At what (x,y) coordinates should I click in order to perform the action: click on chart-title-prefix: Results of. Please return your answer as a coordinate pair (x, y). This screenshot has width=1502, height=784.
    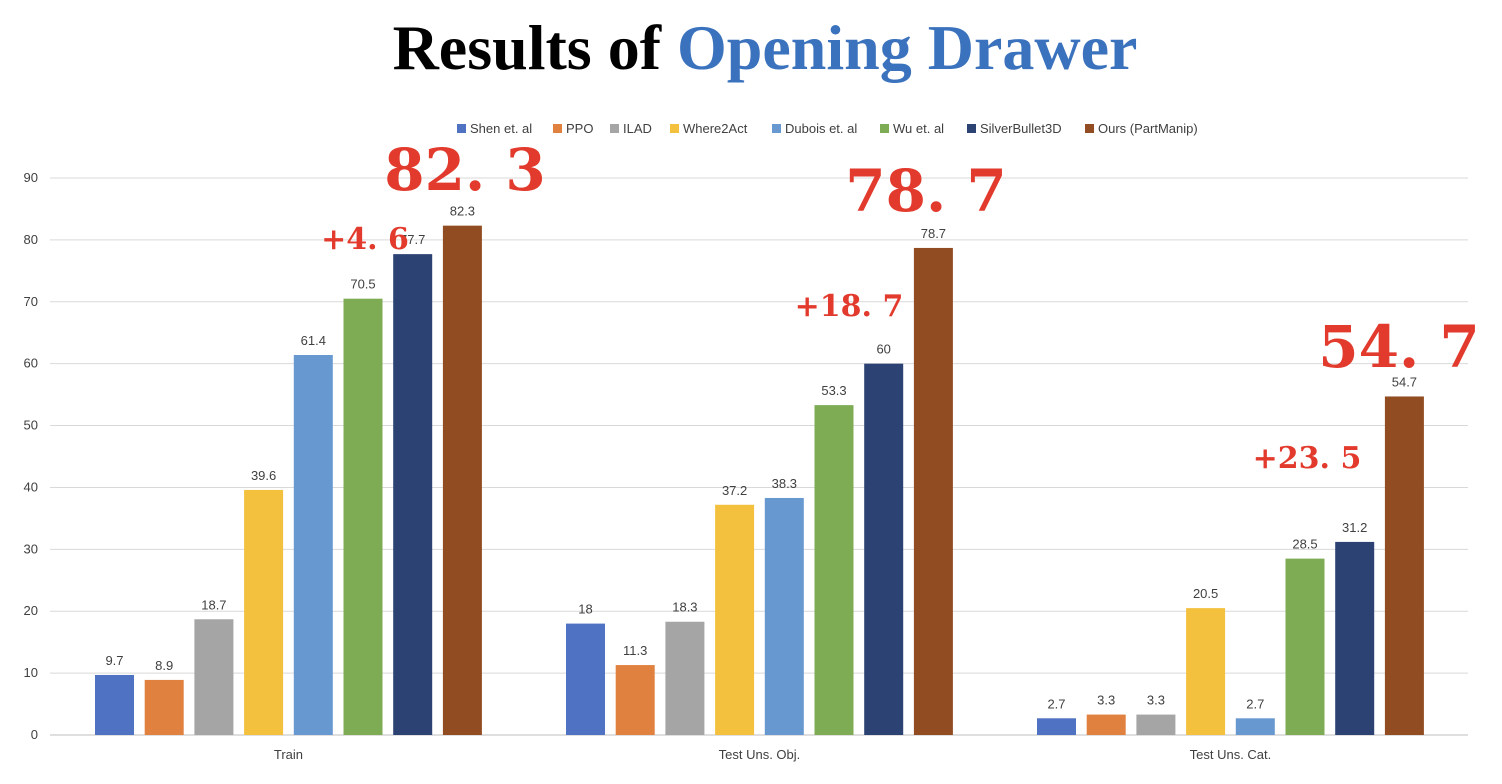
    Looking at the image, I should click on (535, 47).